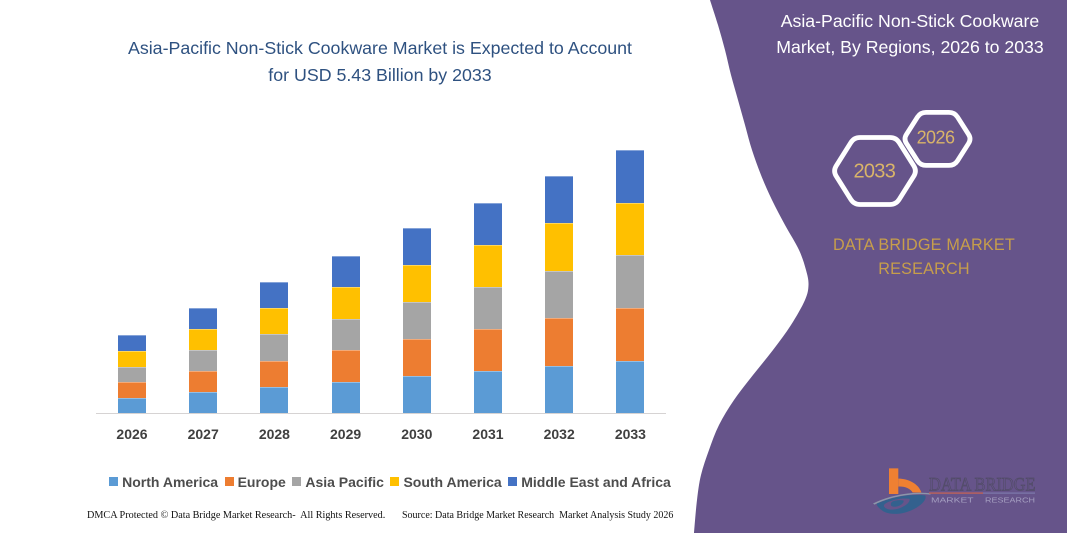 This screenshot has height=533, width=1067. What do you see at coordinates (982, 484) in the screenshot?
I see `svg-text: DATA BRIDGE` at bounding box center [982, 484].